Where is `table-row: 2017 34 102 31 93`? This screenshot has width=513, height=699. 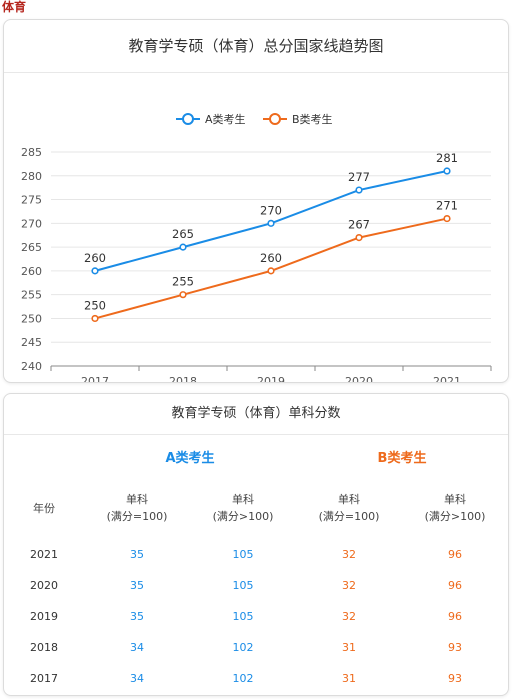
table-row: 2017 34 102 31 93 is located at coordinates (256, 678).